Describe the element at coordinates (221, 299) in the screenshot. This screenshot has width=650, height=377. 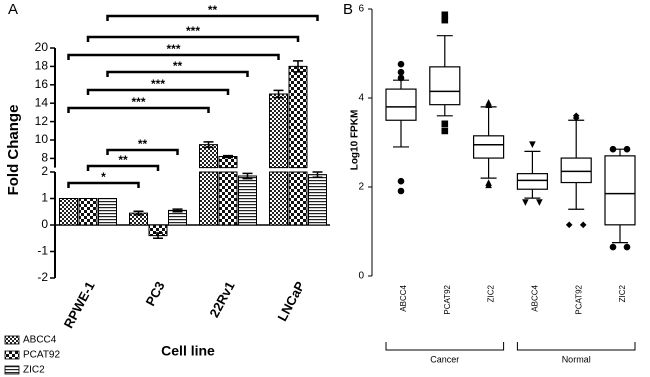
I see `x-tick-label: 22Rv1` at that location.